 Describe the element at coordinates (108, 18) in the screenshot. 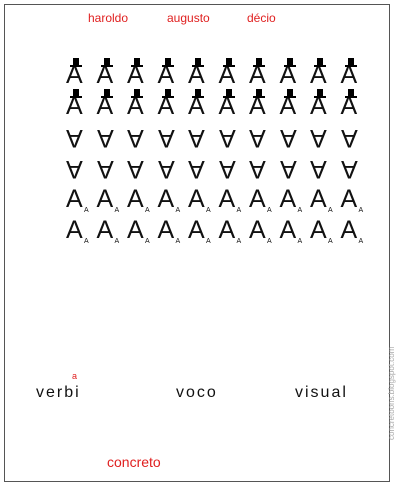

I see `author-haroldo: haroldo` at that location.